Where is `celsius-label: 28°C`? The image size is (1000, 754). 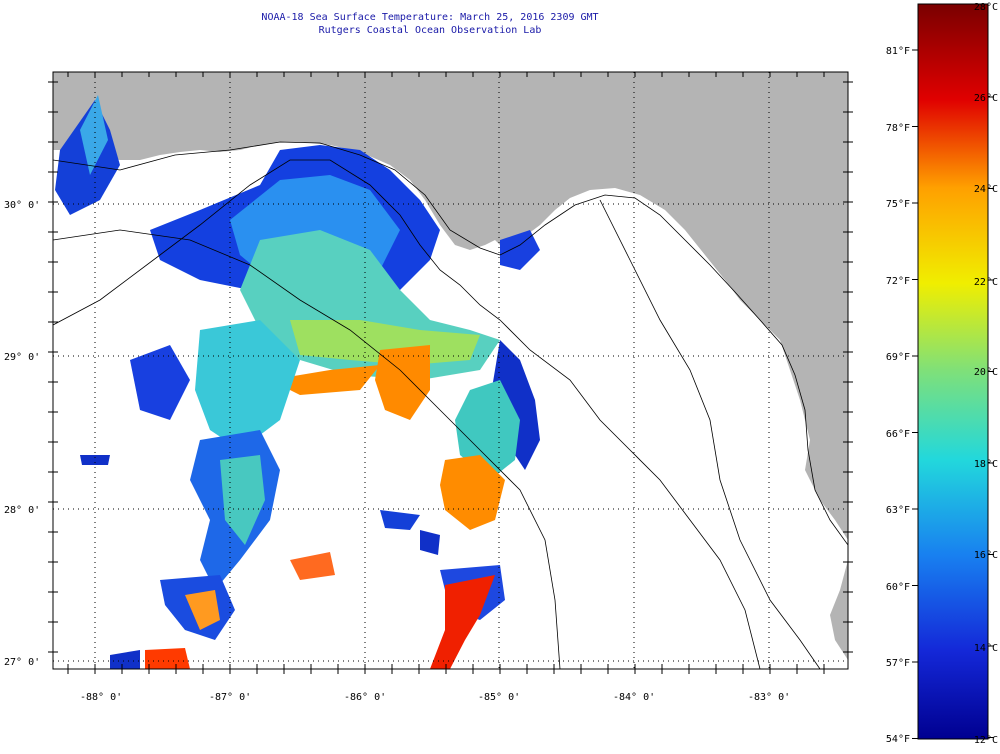
celsius-label: 28°C is located at coordinates (986, 7).